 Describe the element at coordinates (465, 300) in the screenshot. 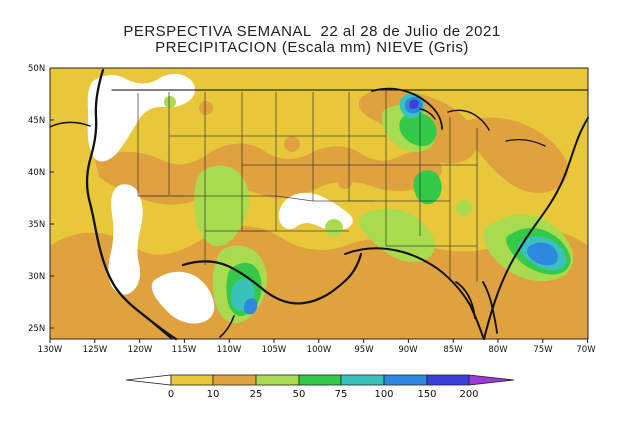

I see `florida-west-coast` at that location.